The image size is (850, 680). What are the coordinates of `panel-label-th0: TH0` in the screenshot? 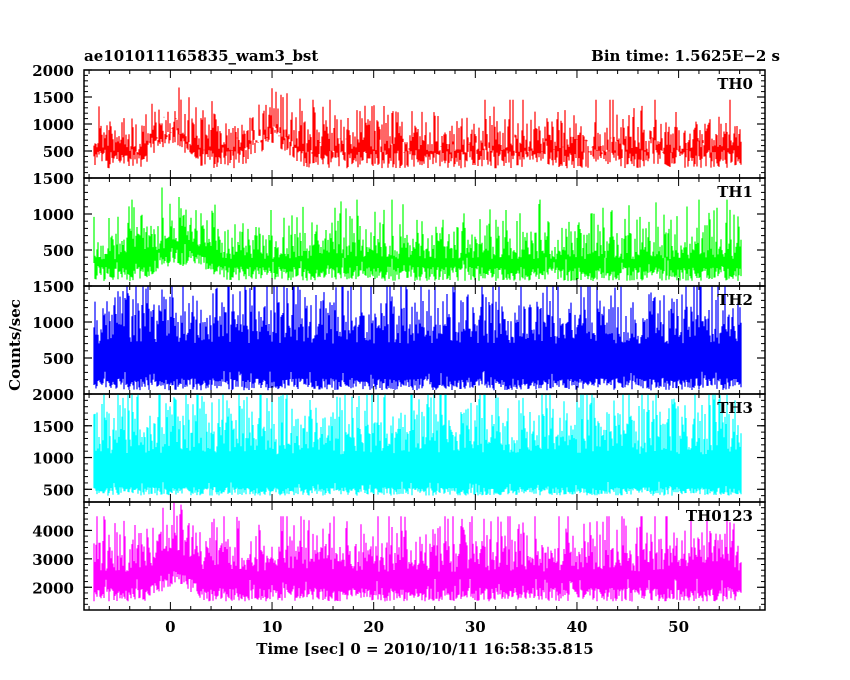 It's located at (735, 84).